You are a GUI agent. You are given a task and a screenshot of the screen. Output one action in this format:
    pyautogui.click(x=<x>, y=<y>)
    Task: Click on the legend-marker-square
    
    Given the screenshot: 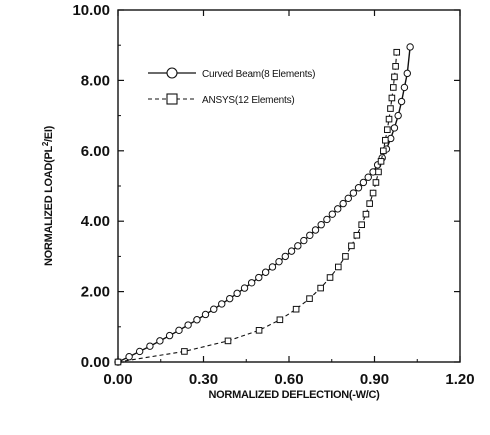 What is the action you would take?
    pyautogui.click(x=172, y=99)
    